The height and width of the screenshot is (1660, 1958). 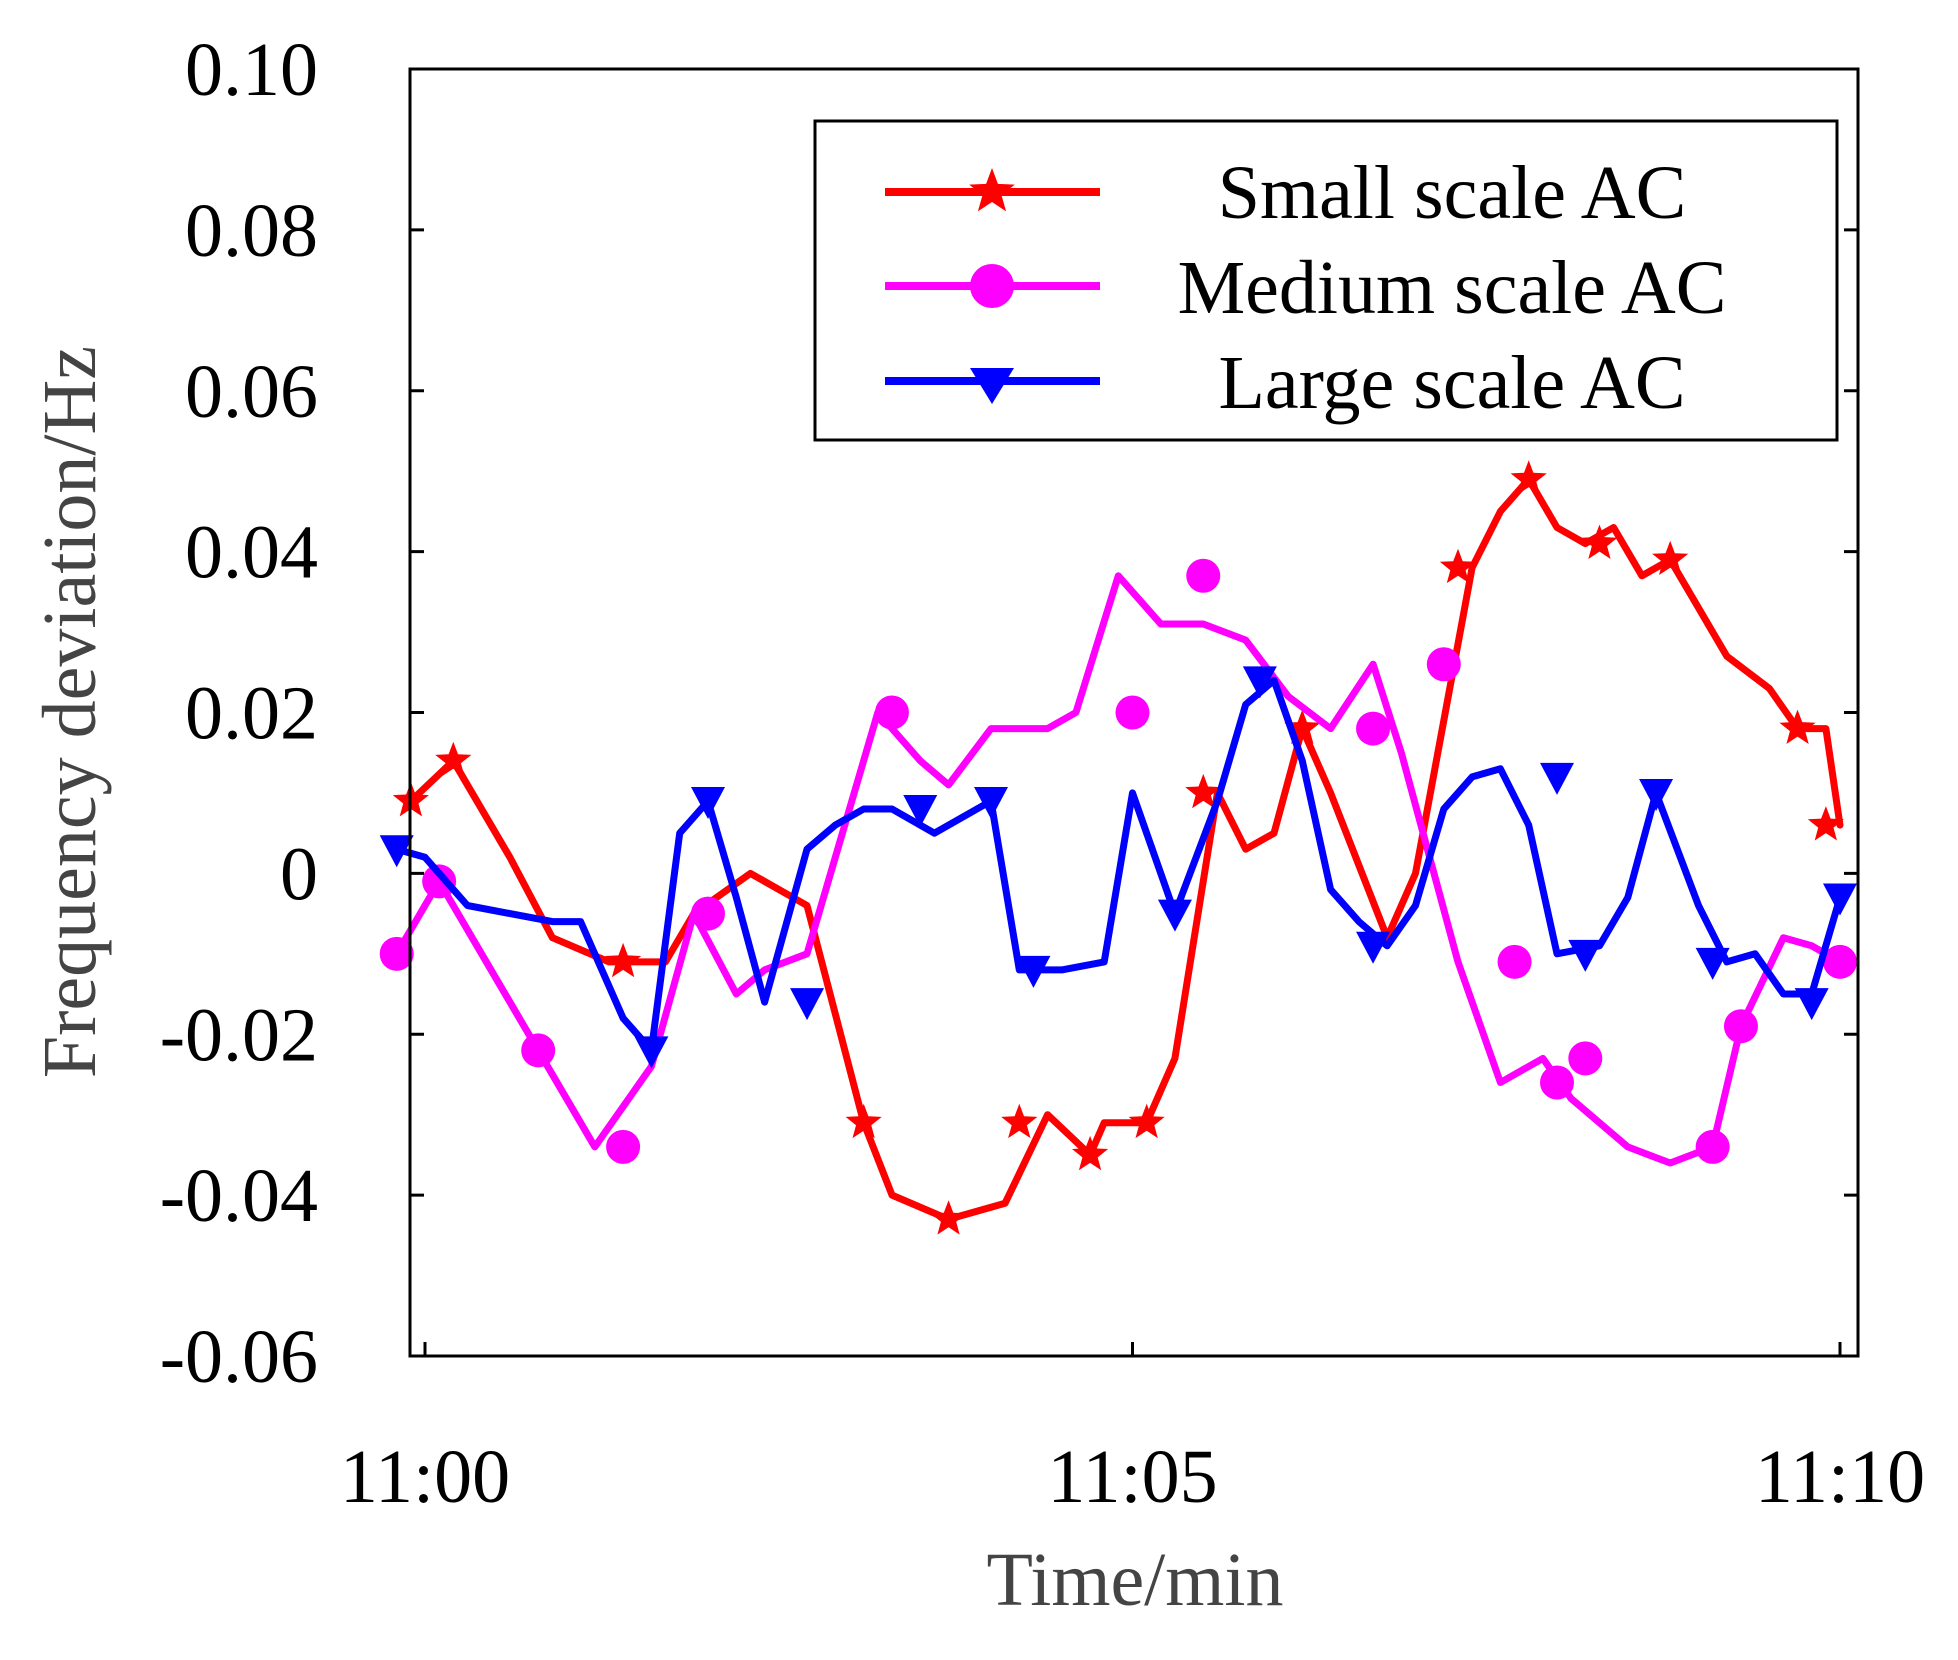 I want to click on legend-marker-small, so click(x=992, y=190).